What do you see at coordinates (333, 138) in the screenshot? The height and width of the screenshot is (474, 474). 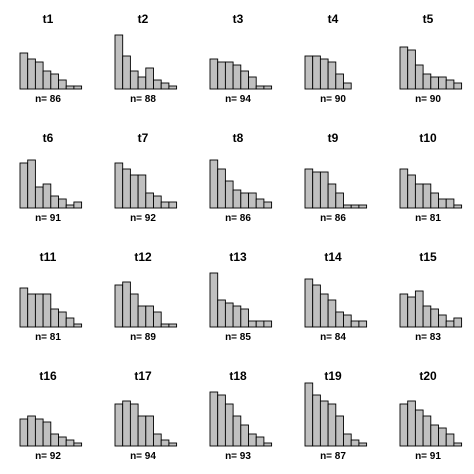 I see `panel-title: t9` at bounding box center [333, 138].